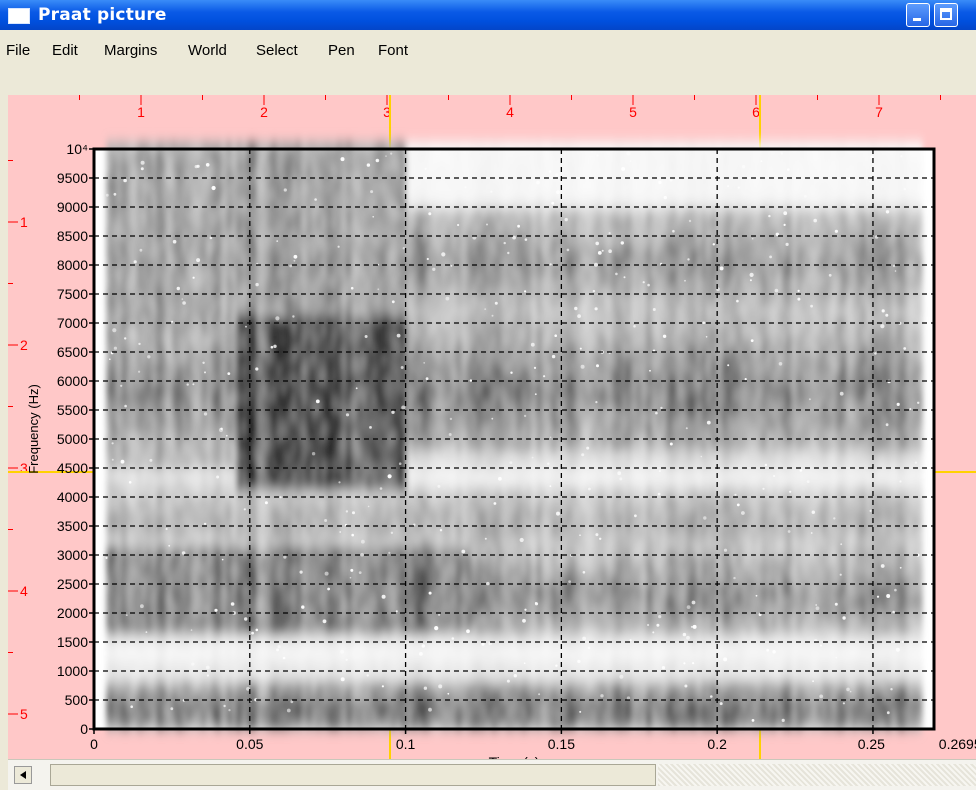  What do you see at coordinates (756, 112) in the screenshot?
I see `ruler-top-label: 6` at bounding box center [756, 112].